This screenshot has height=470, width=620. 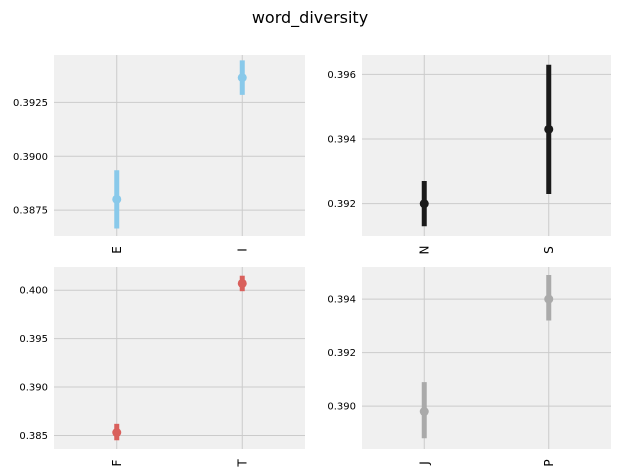 I want to click on figure-title: word_diversity, so click(x=310, y=17).